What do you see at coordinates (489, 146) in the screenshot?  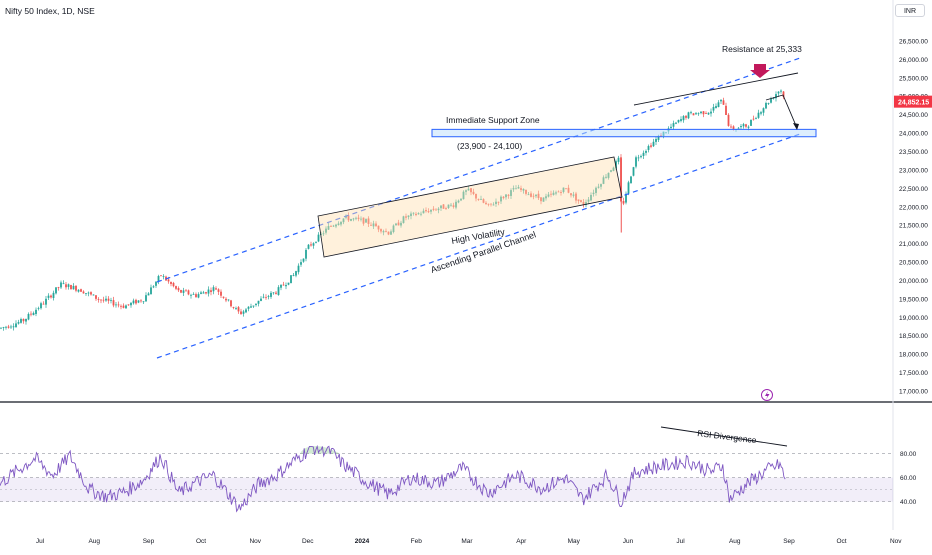 I see `support-range-label: (23,900 - 24,100)` at bounding box center [489, 146].